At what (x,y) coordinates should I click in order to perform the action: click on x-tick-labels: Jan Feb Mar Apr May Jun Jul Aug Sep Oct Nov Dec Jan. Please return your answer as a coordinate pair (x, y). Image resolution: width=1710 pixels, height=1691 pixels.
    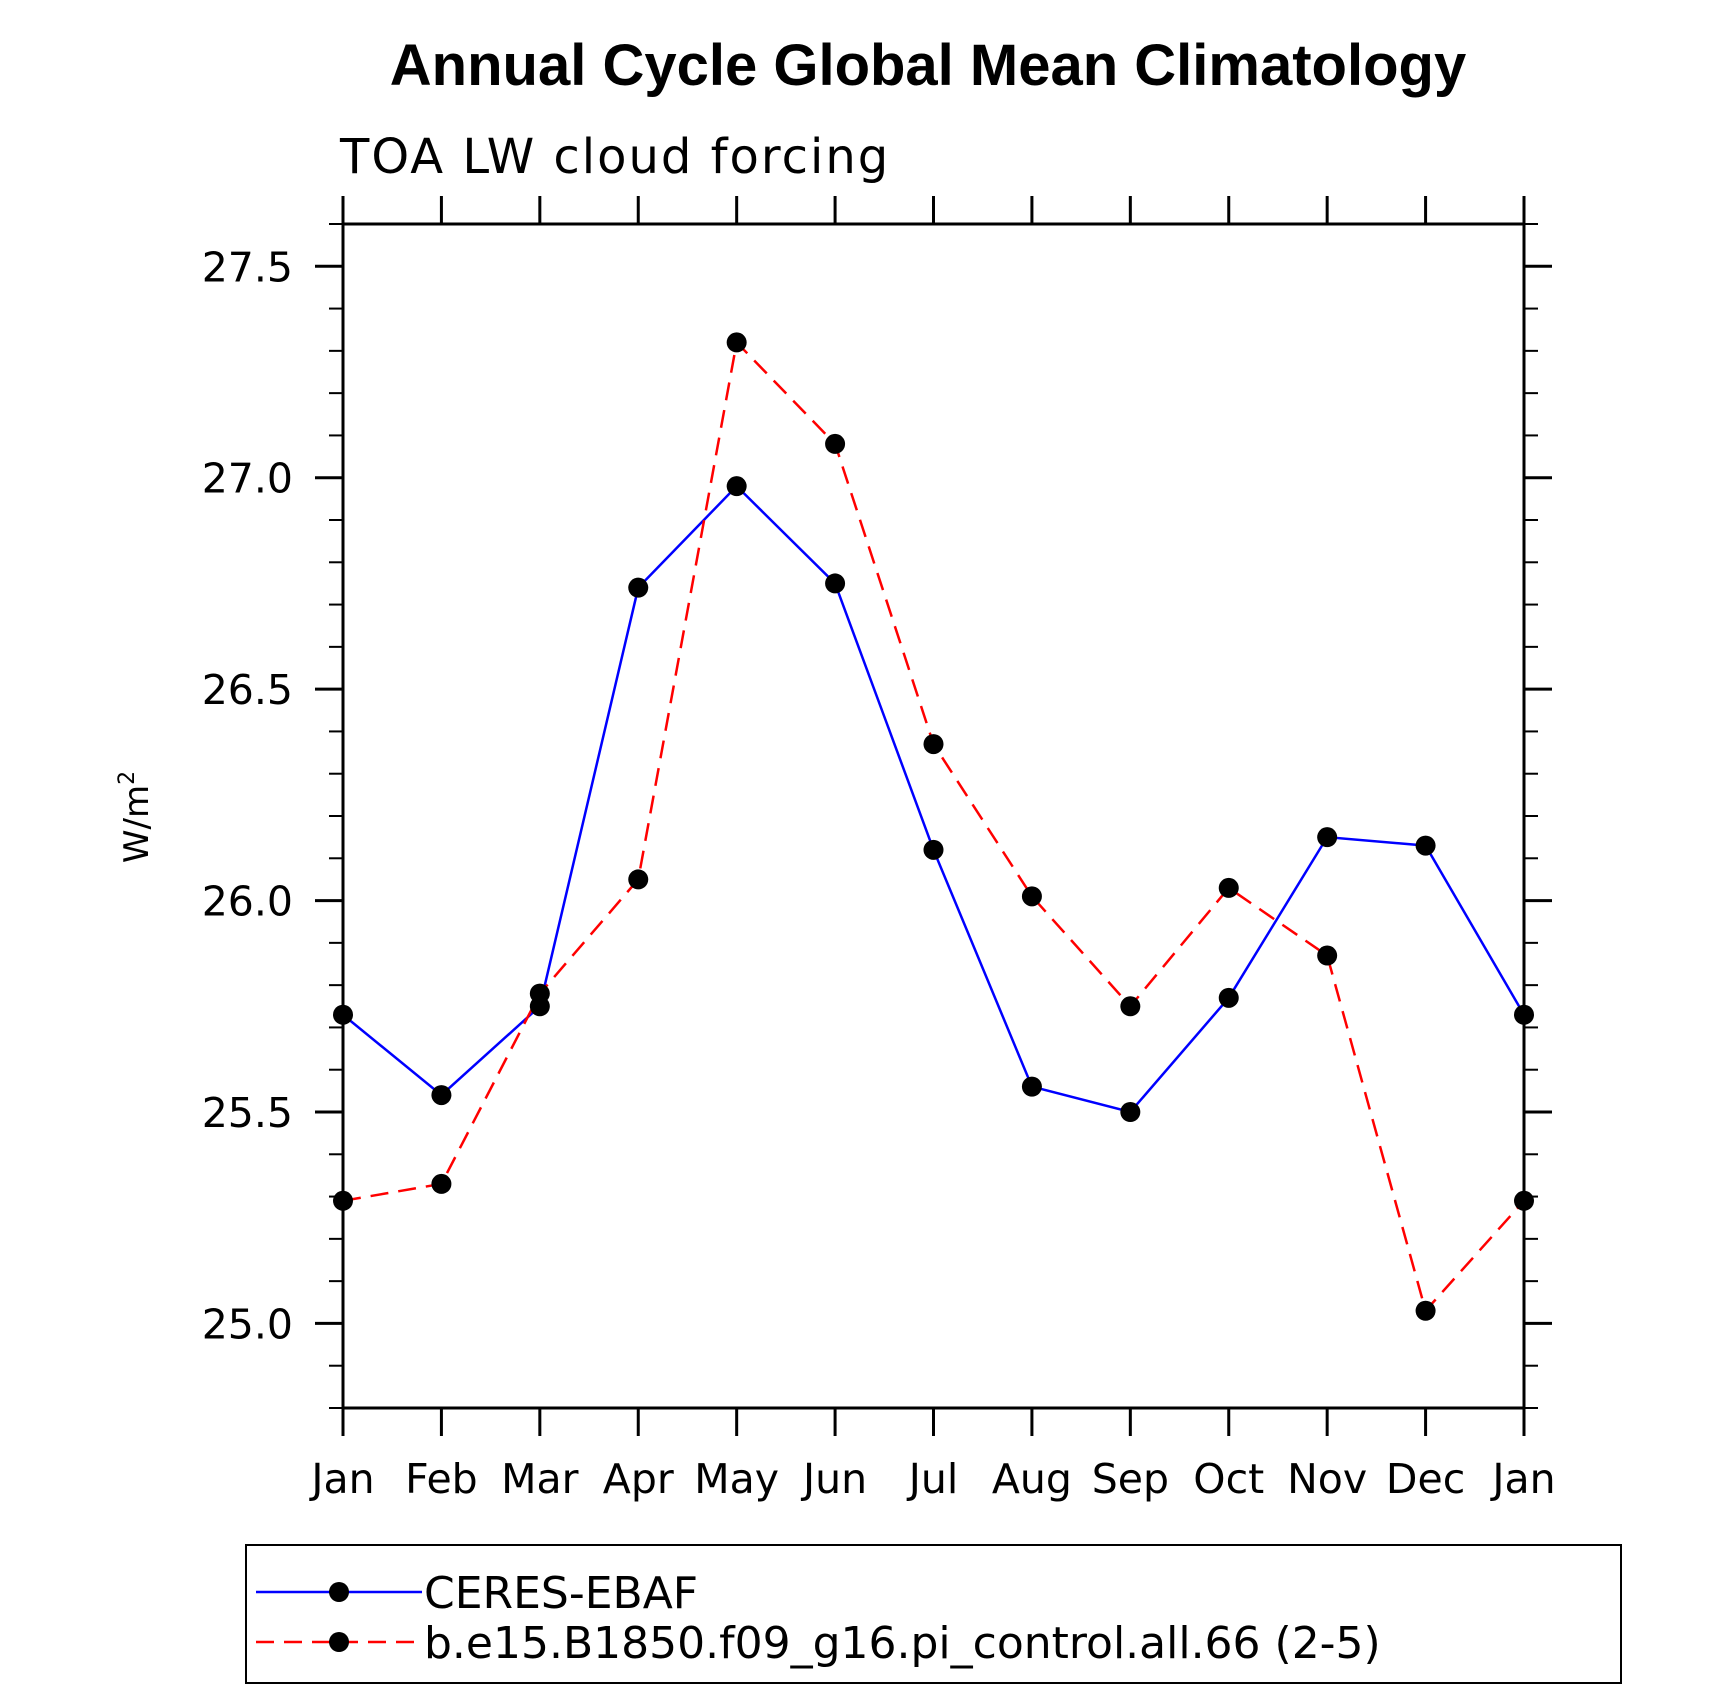
    Looking at the image, I should click on (931, 1479).